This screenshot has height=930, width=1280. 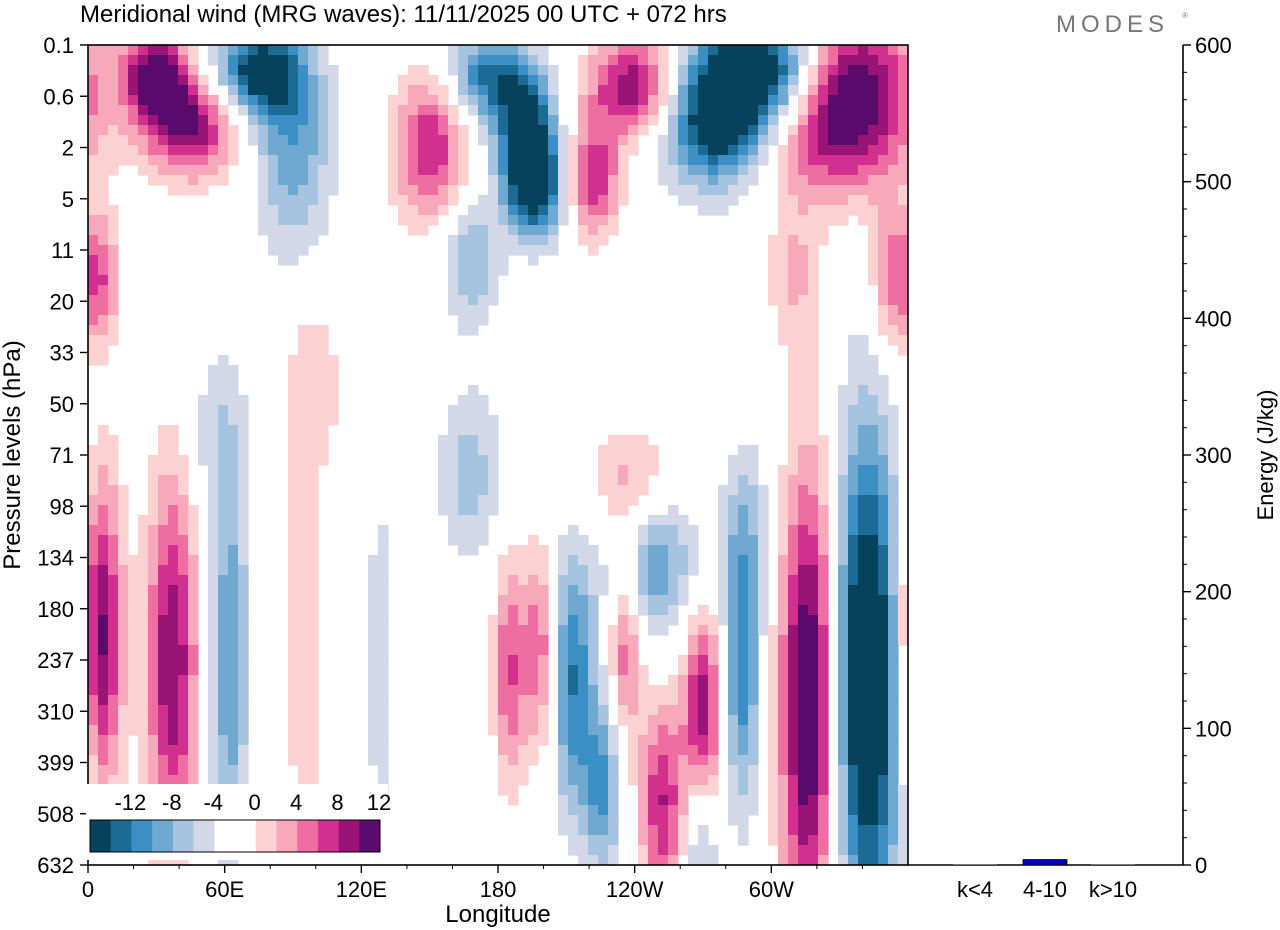 I want to click on energy-bars, so click(x=1044, y=862).